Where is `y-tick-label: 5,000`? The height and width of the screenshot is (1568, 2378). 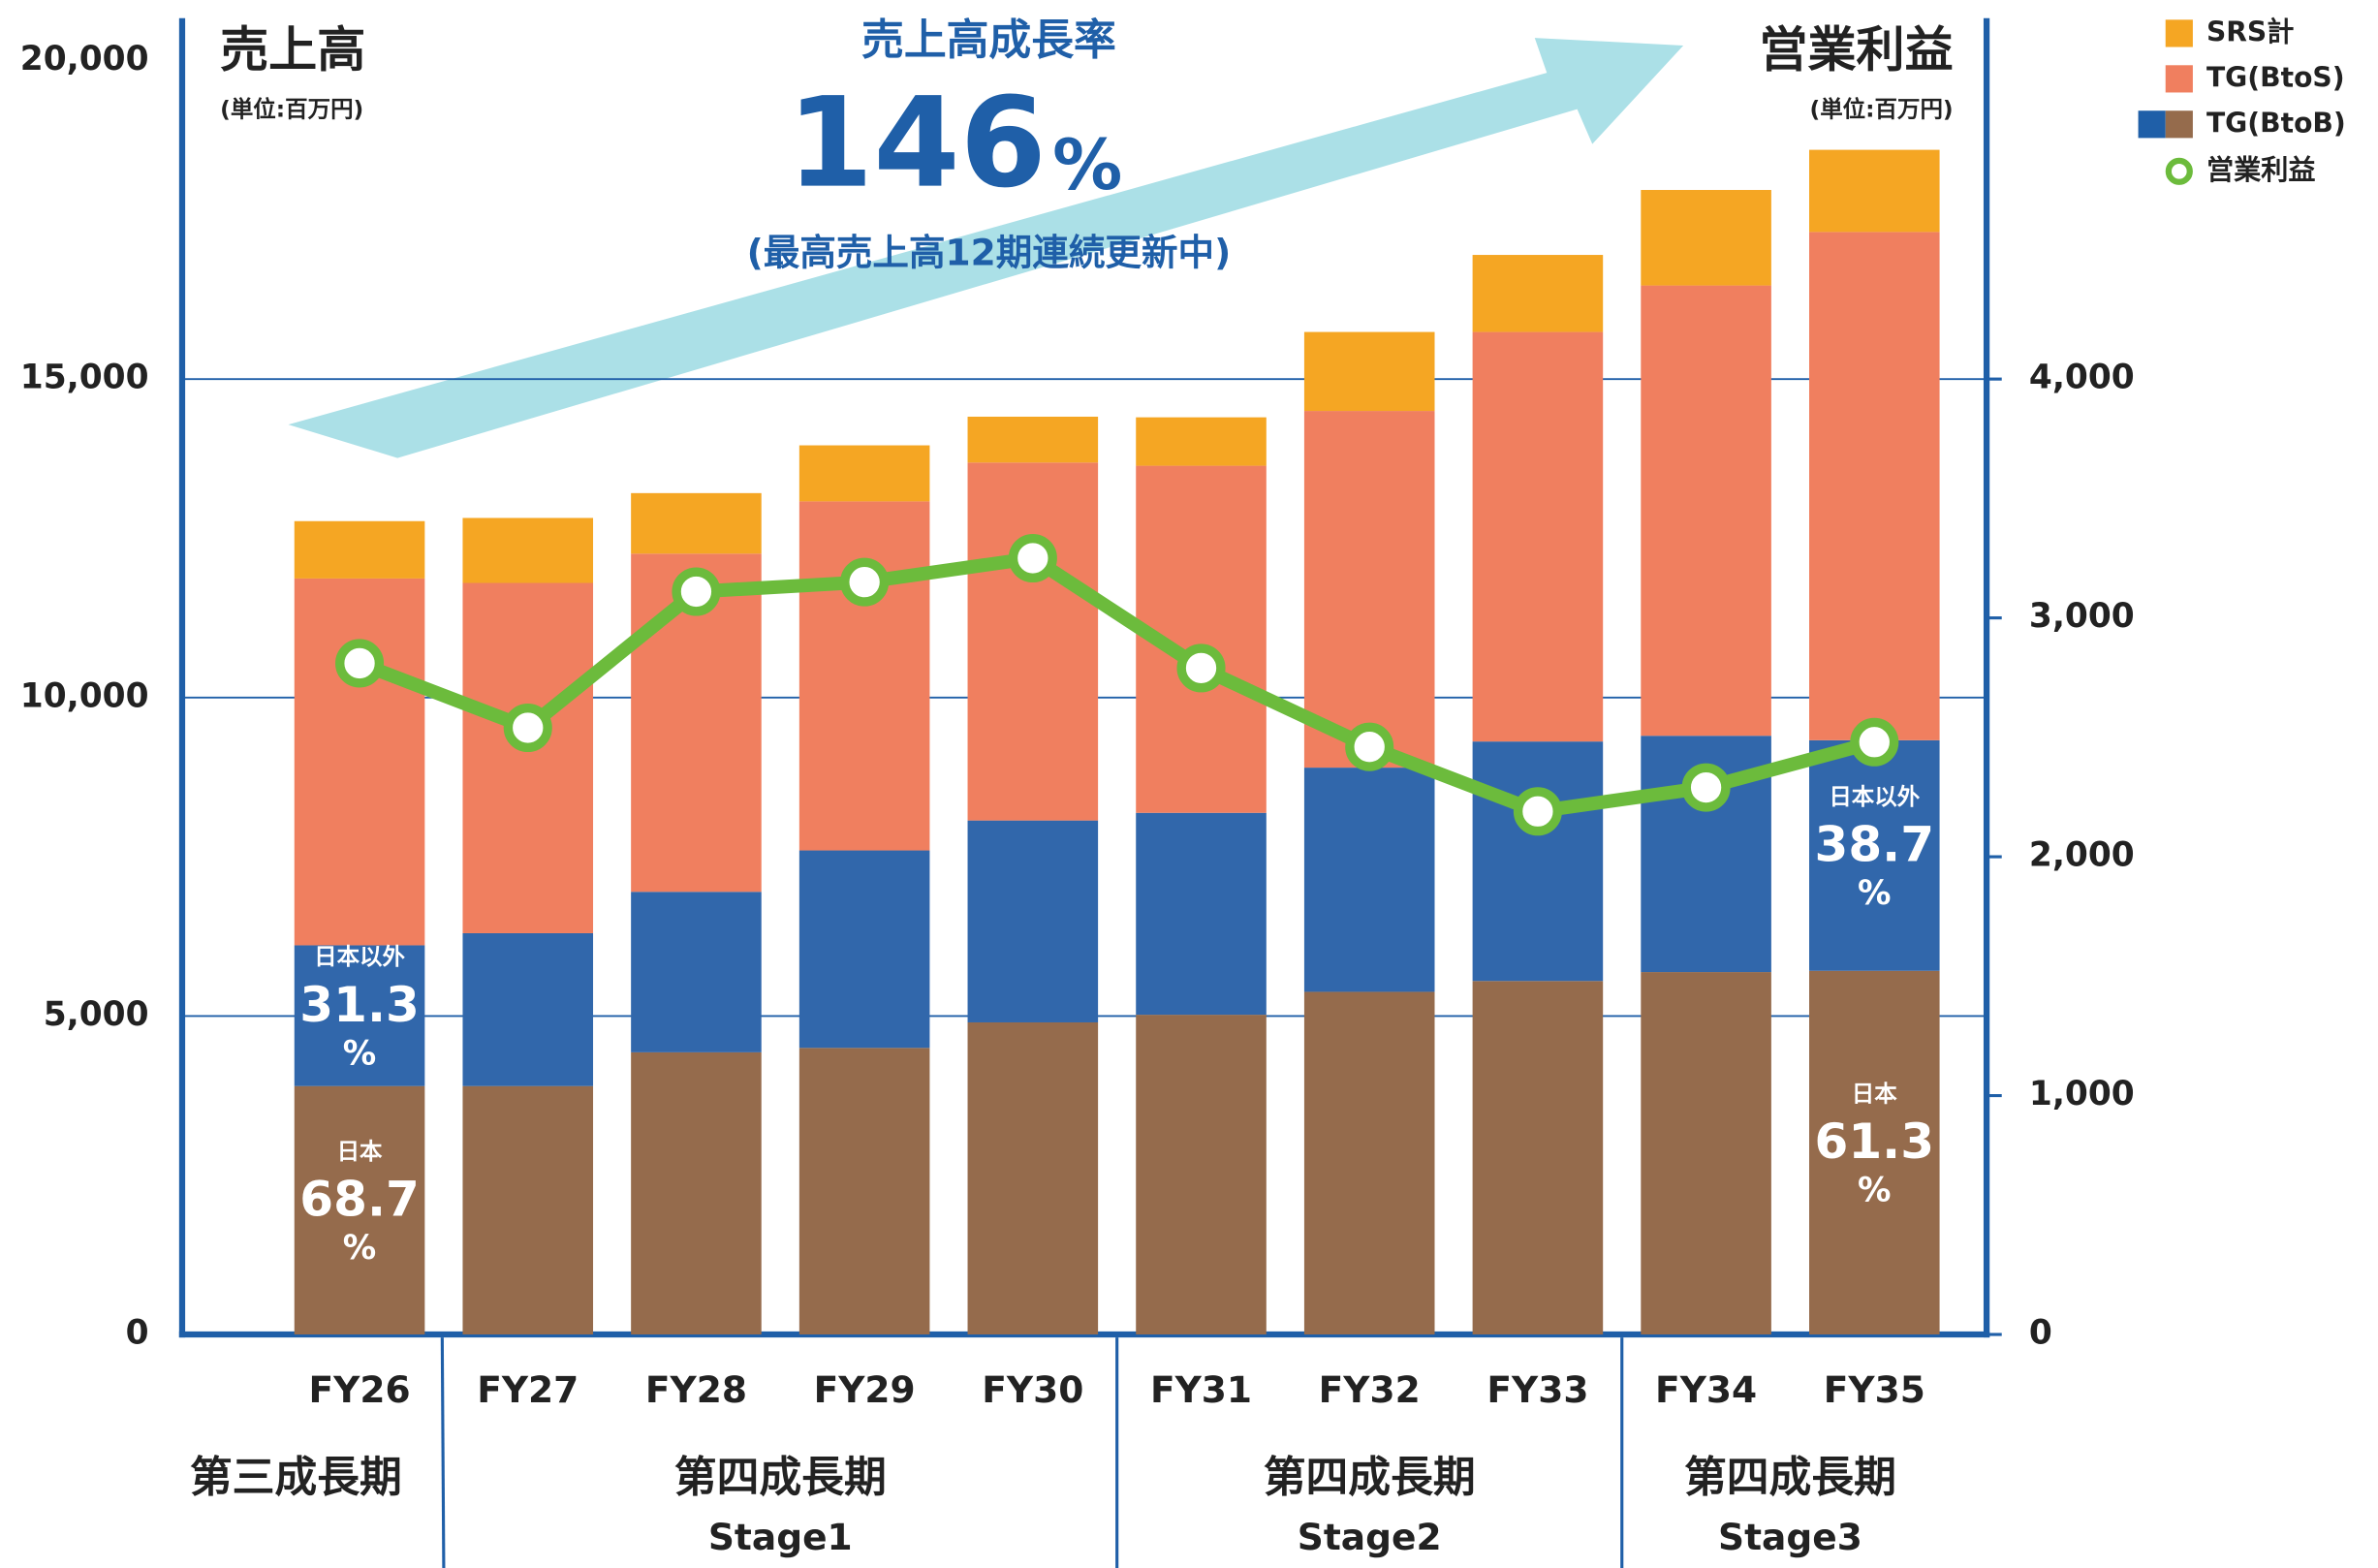
y-tick-label: 5,000 is located at coordinates (96, 1015).